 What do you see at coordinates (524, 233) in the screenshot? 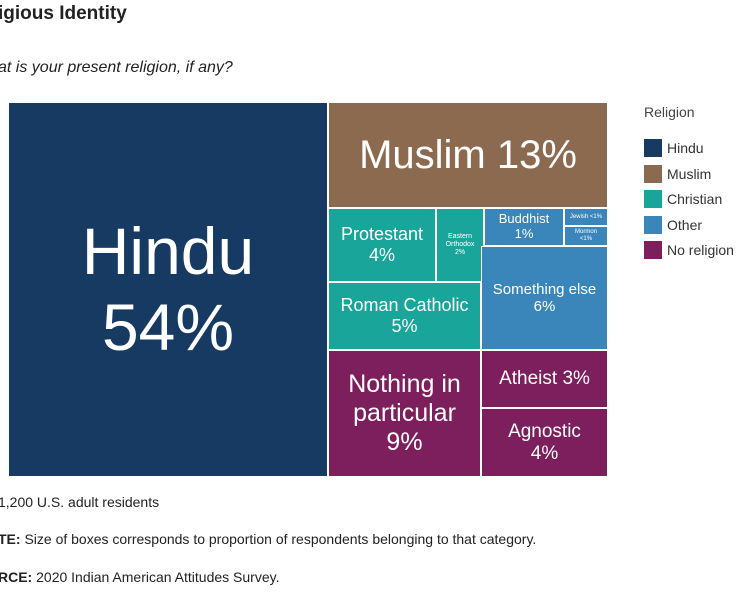
I see `tile-label: 1%` at bounding box center [524, 233].